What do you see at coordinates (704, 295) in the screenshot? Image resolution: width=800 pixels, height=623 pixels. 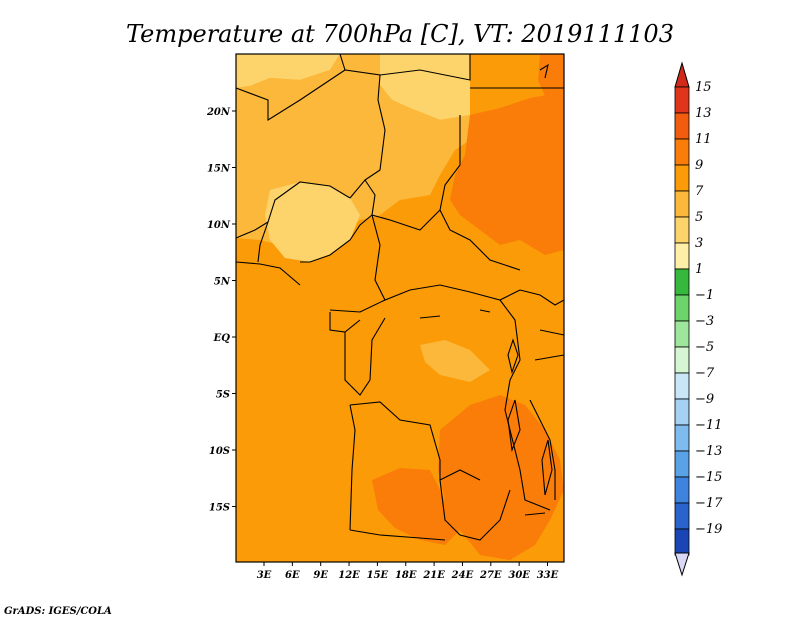 I see `colorbar-label: −1` at bounding box center [704, 295].